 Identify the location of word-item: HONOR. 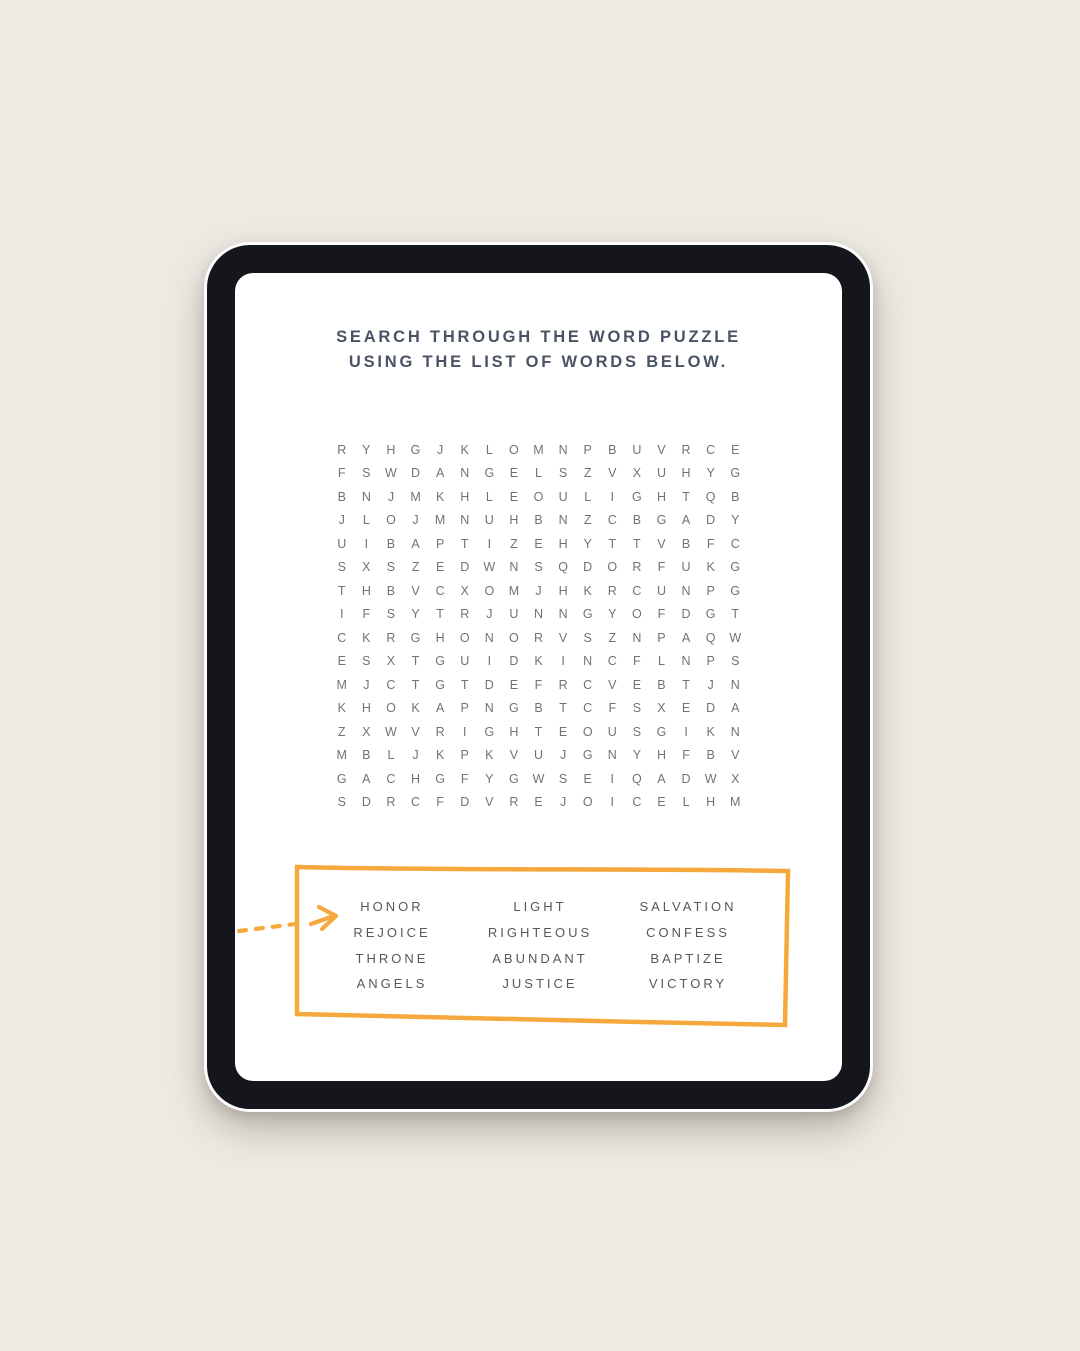
(392, 907).